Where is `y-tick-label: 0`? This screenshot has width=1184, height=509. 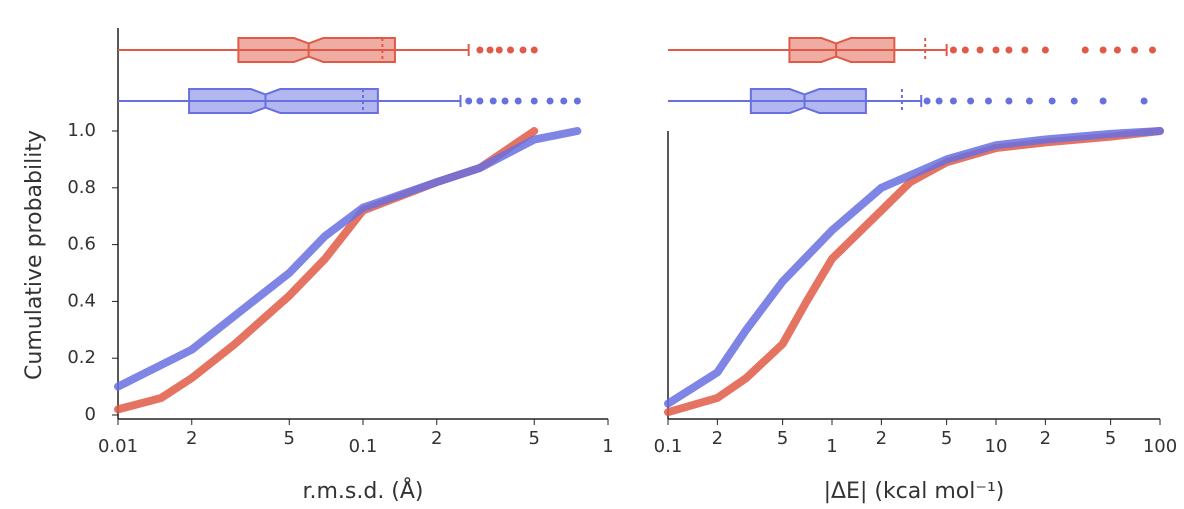
y-tick-label: 0 is located at coordinates (90, 414).